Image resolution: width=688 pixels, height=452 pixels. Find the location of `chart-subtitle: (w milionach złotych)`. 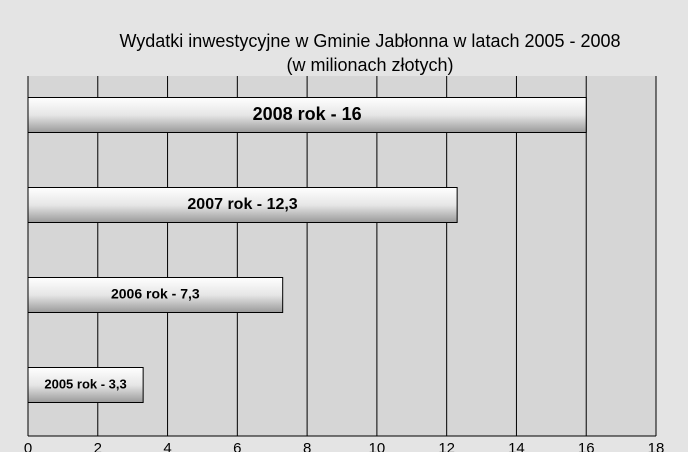

chart-subtitle: (w milionach złotych) is located at coordinates (369, 65).